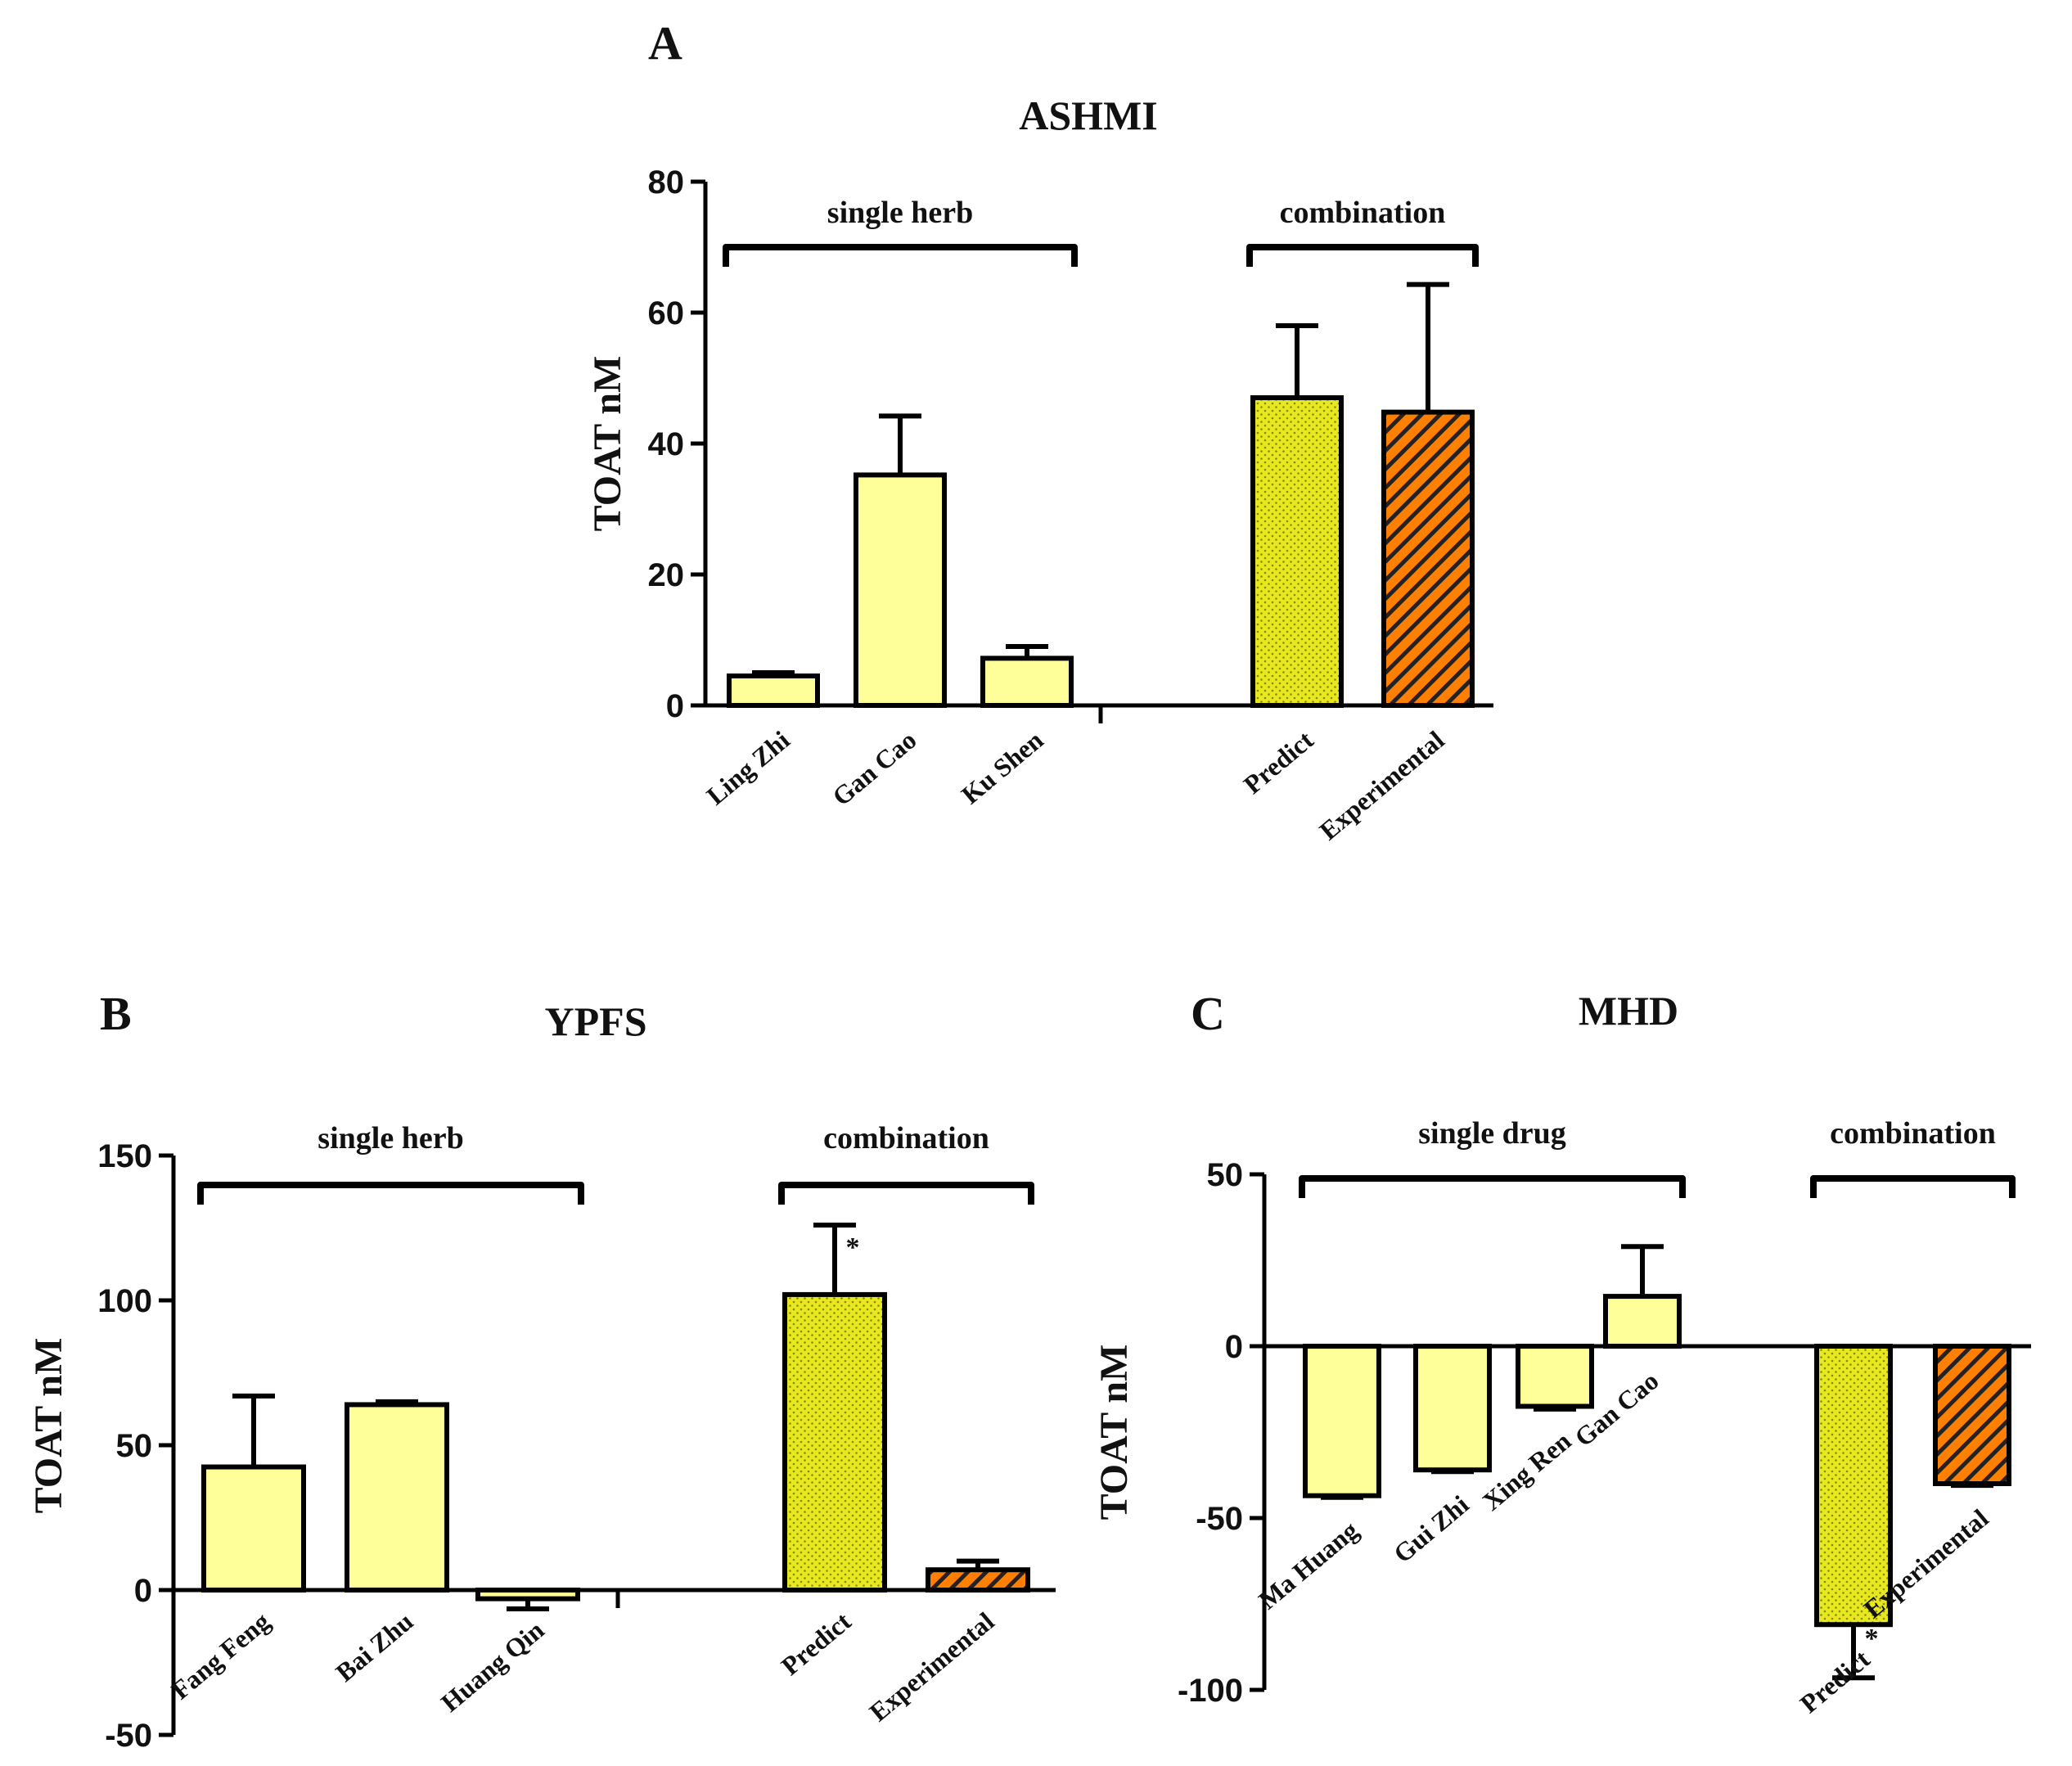 Image resolution: width=2072 pixels, height=1766 pixels. Describe the element at coordinates (1210, 1691) in the screenshot. I see `panel-c-y-tick-label: -100` at that location.